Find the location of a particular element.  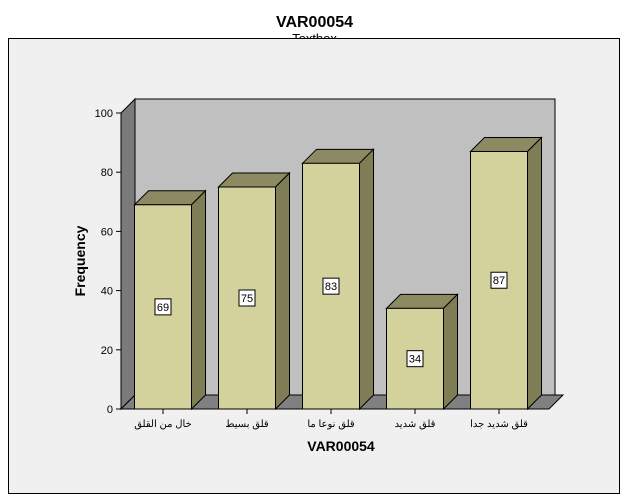

data-label: 75 is located at coordinates (247, 299).